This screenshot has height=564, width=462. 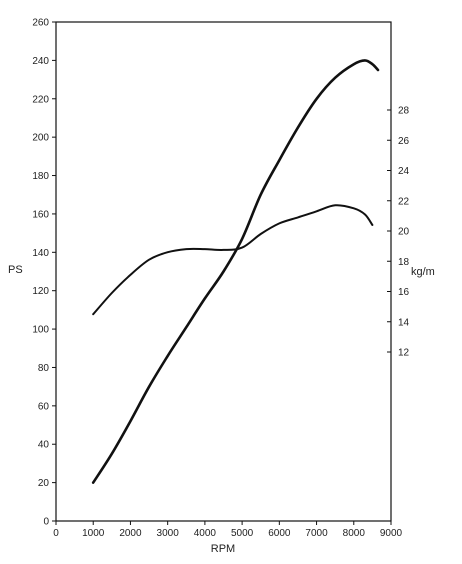 What do you see at coordinates (404, 141) in the screenshot?
I see `y2-tick-label: 26` at bounding box center [404, 141].